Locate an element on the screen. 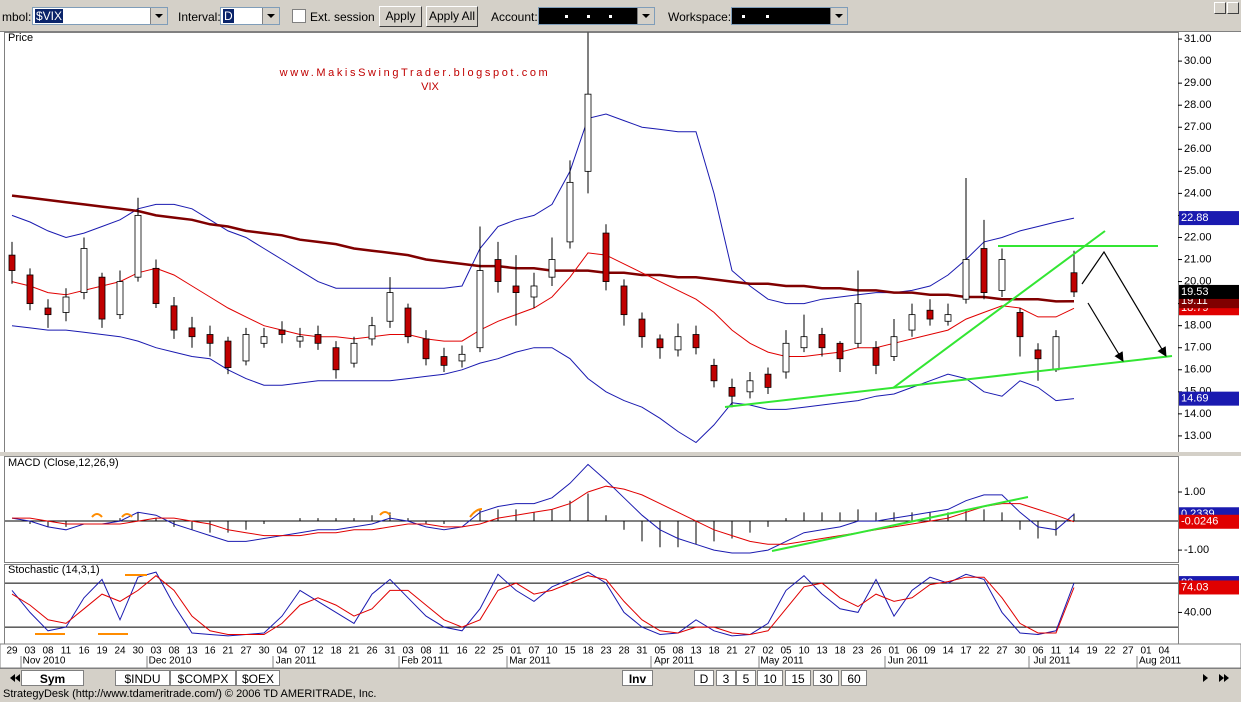 The image size is (1241, 702). month-label: May 2011 is located at coordinates (782, 661).